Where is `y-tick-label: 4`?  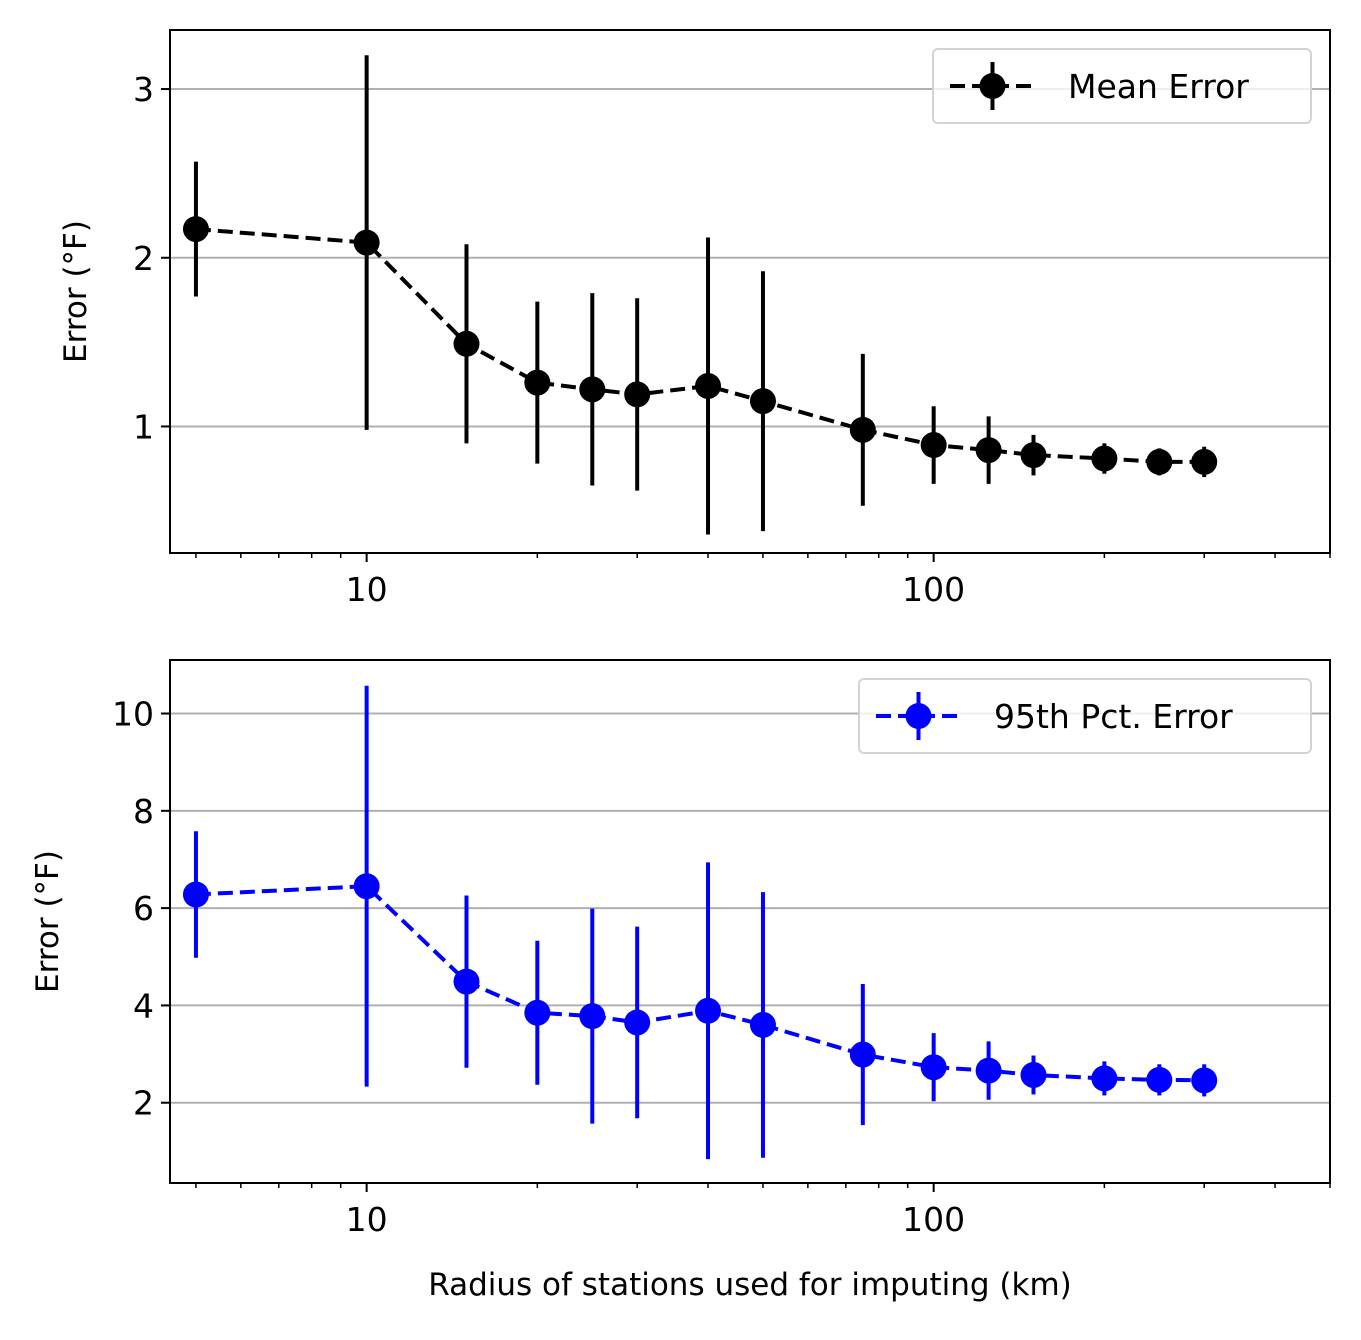 y-tick-label: 4 is located at coordinates (143, 1005).